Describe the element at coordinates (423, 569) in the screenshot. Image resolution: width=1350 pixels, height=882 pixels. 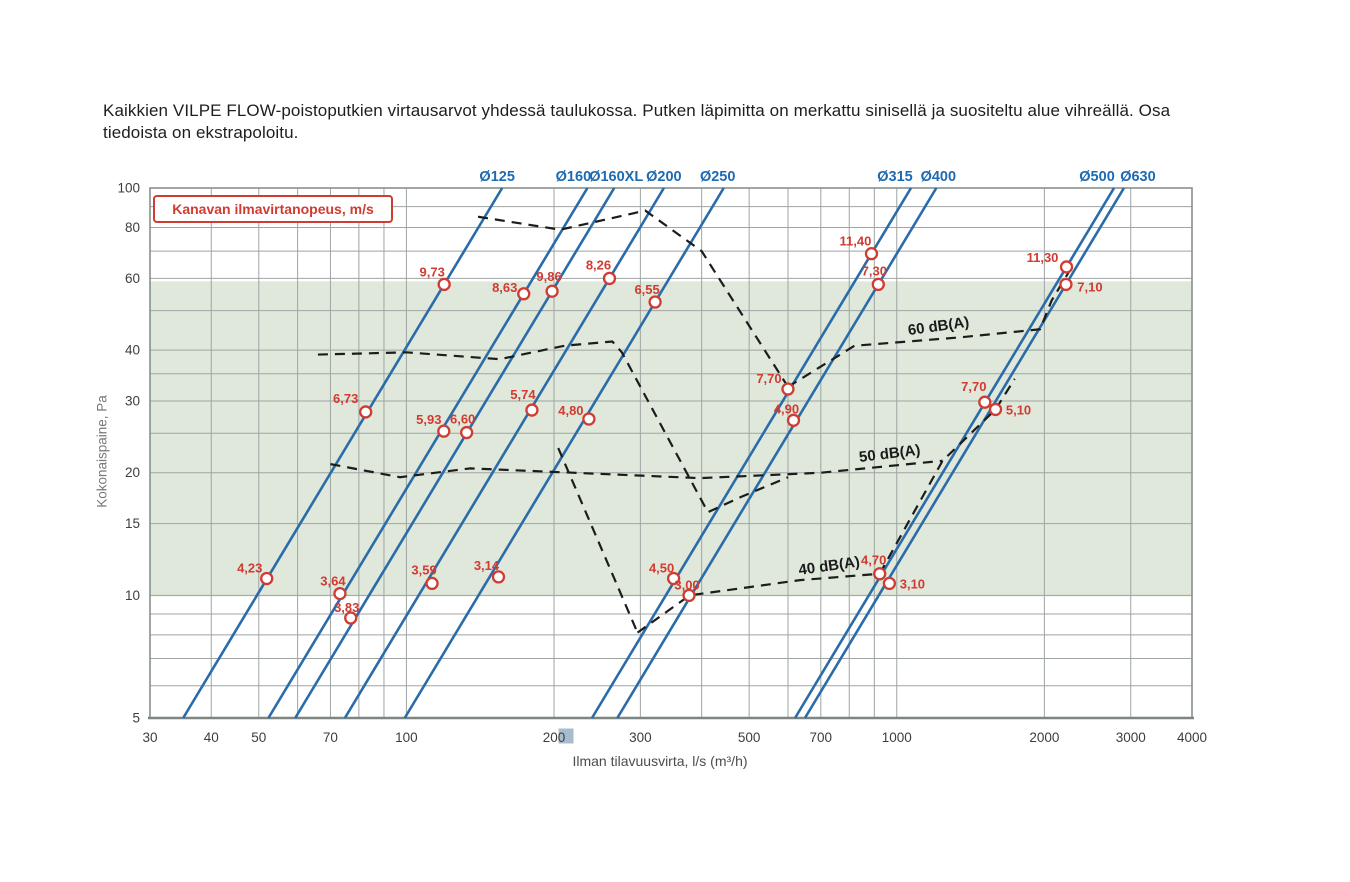
I see `data-point-label: 3,59` at that location.